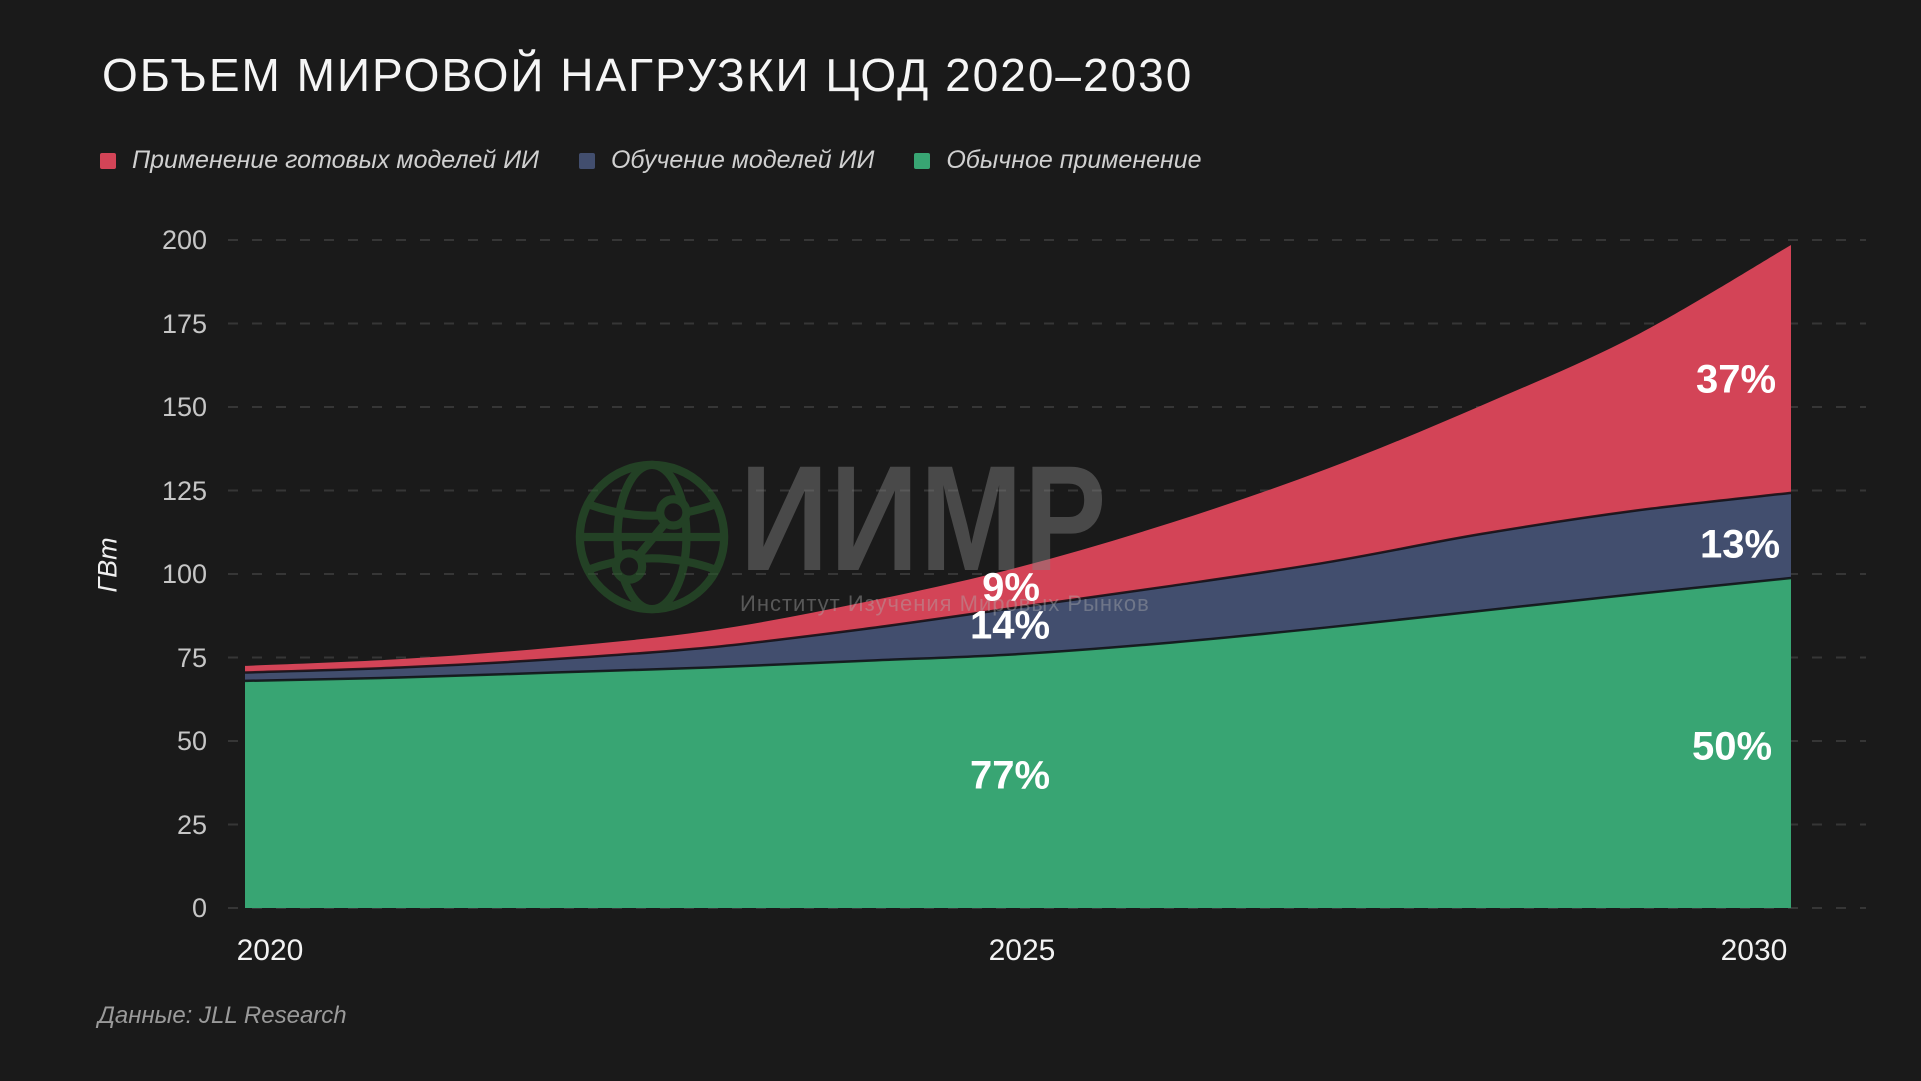 This screenshot has height=1081, width=1921. What do you see at coordinates (1010, 775) in the screenshot?
I see `area-percent-label: 77%` at bounding box center [1010, 775].